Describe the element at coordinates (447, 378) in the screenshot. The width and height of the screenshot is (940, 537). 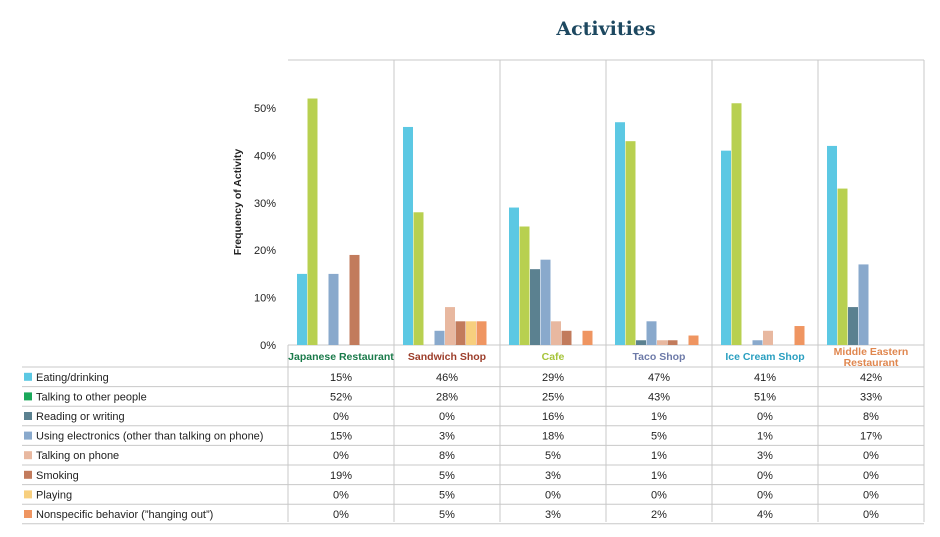
I see `table-cell: 46%` at that location.